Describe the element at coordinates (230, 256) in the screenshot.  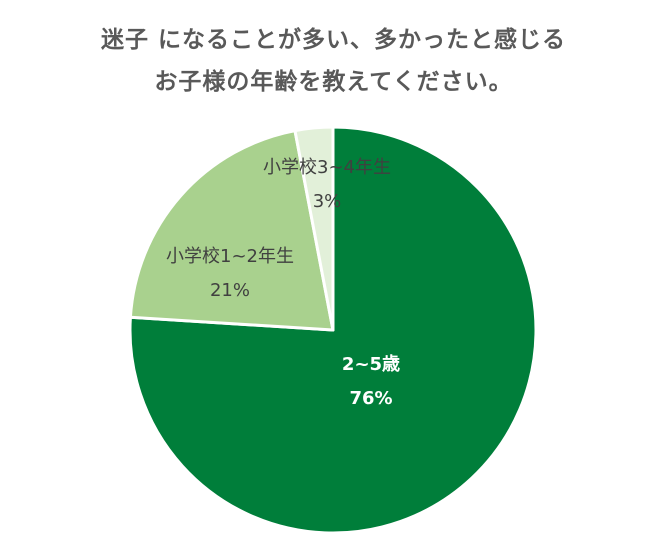
I see `slice-category-label: 小学校1~2年生` at that location.